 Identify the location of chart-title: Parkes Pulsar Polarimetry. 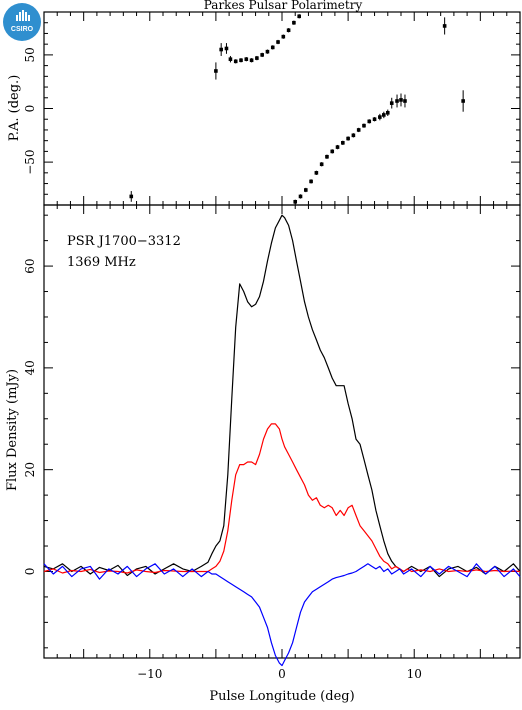
(283, 6).